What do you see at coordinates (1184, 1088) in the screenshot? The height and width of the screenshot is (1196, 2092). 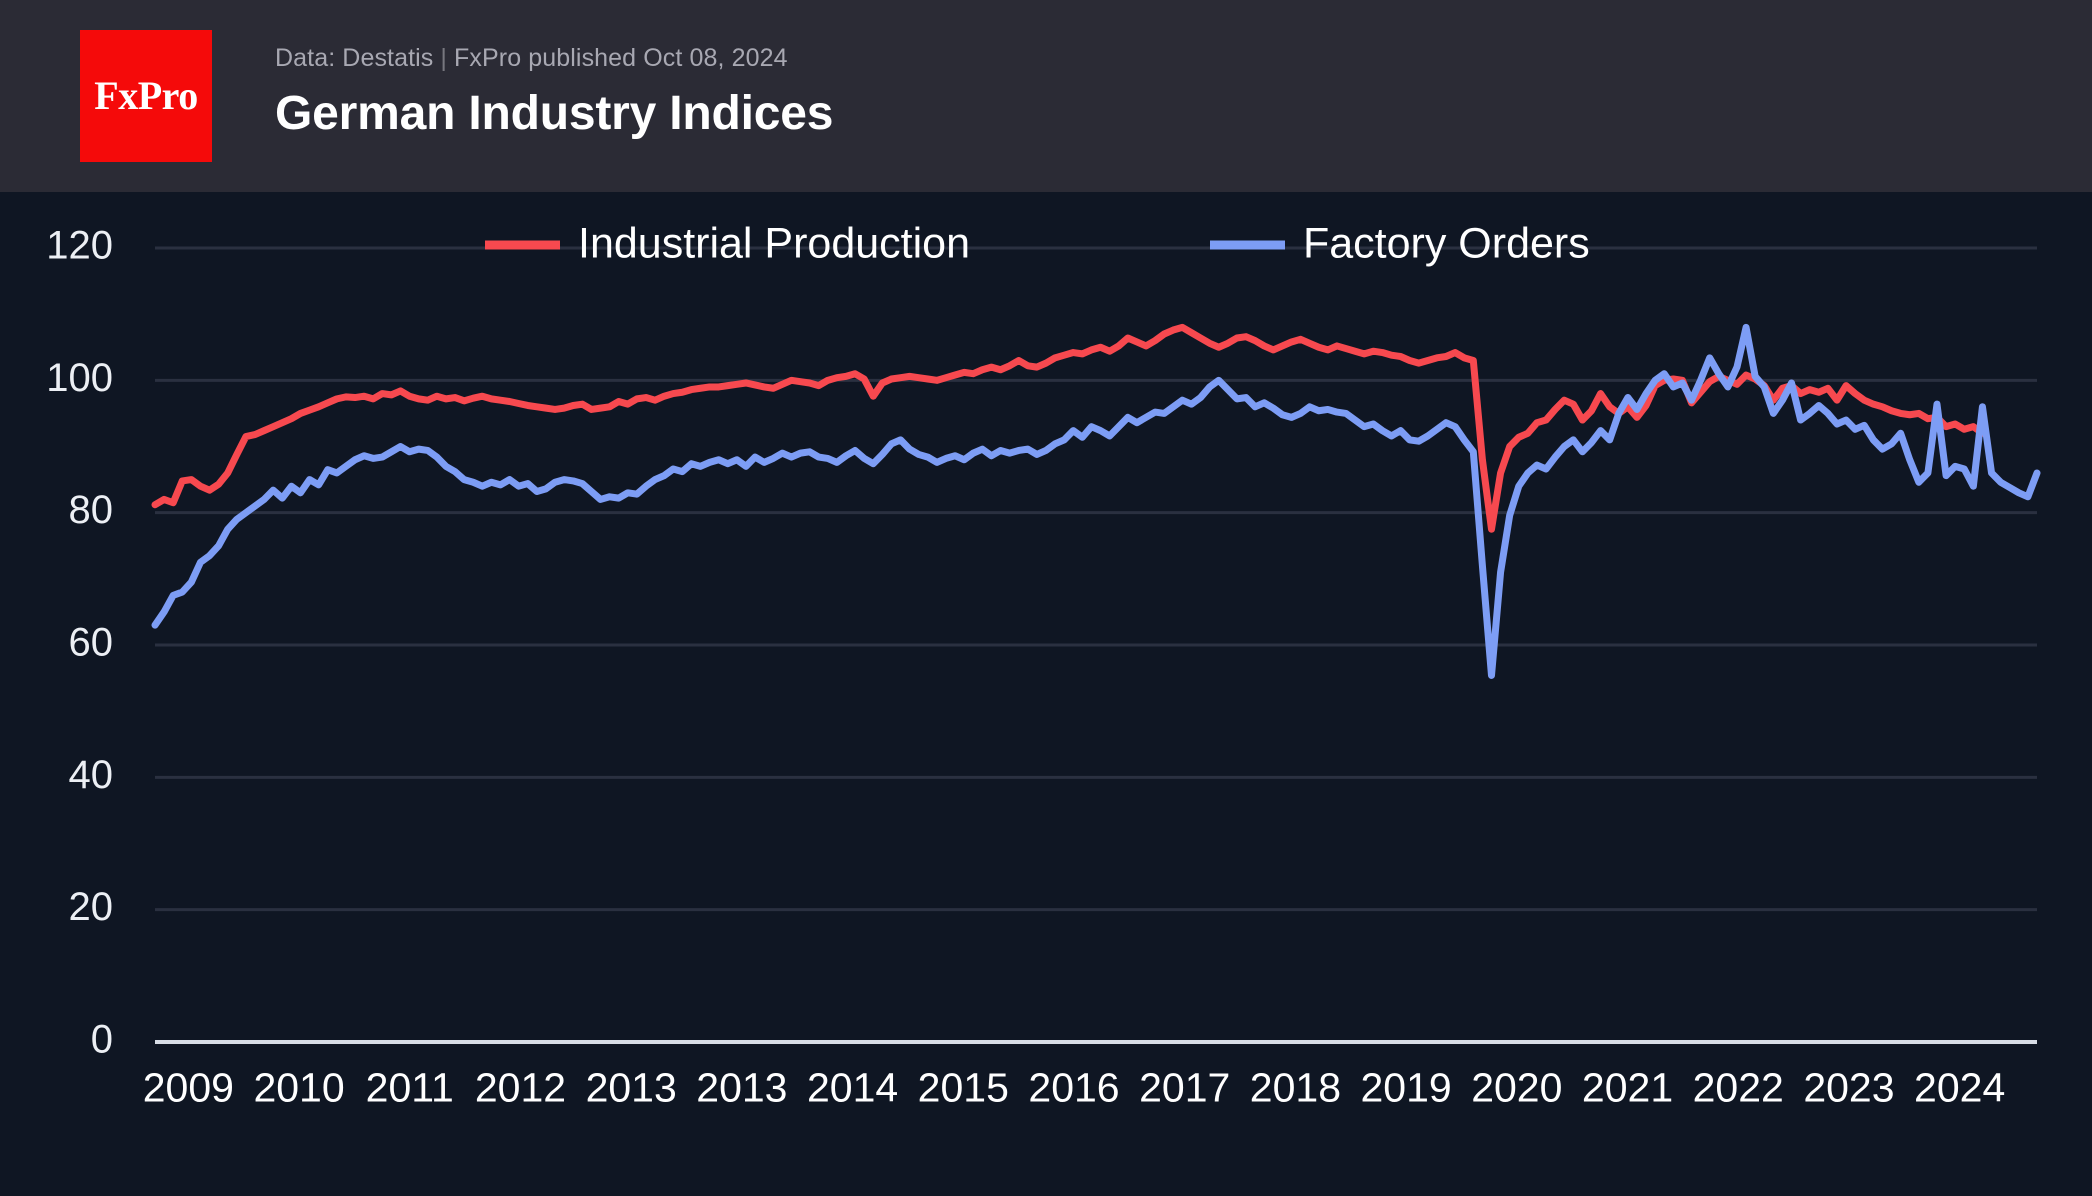 I see `x-axis-tick-label: 2017` at bounding box center [1184, 1088].